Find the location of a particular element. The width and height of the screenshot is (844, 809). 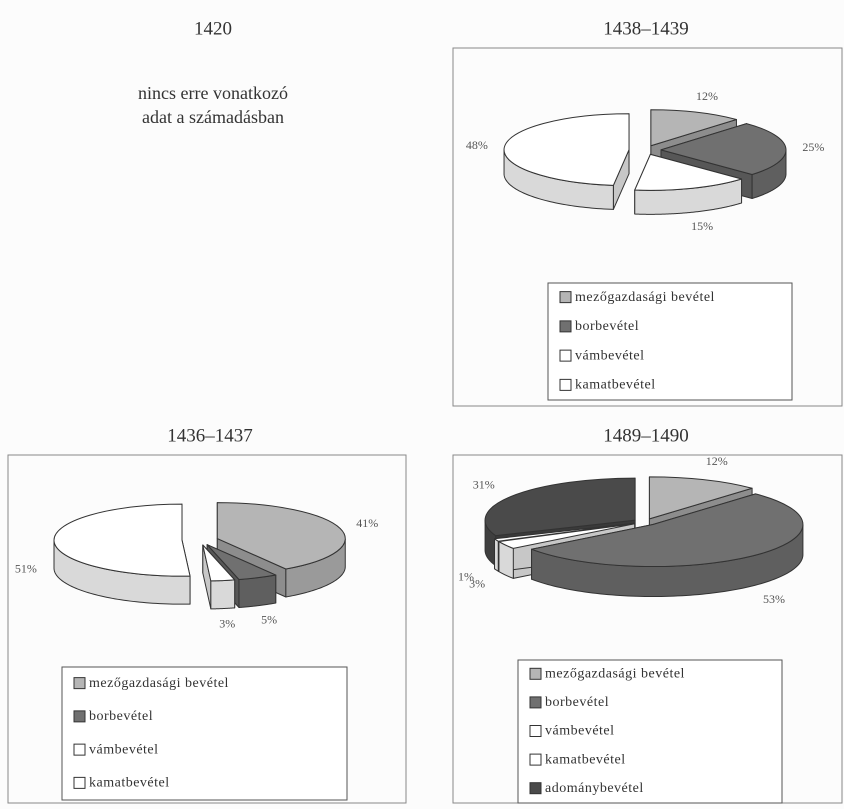

data-label: 15% is located at coordinates (702, 226).